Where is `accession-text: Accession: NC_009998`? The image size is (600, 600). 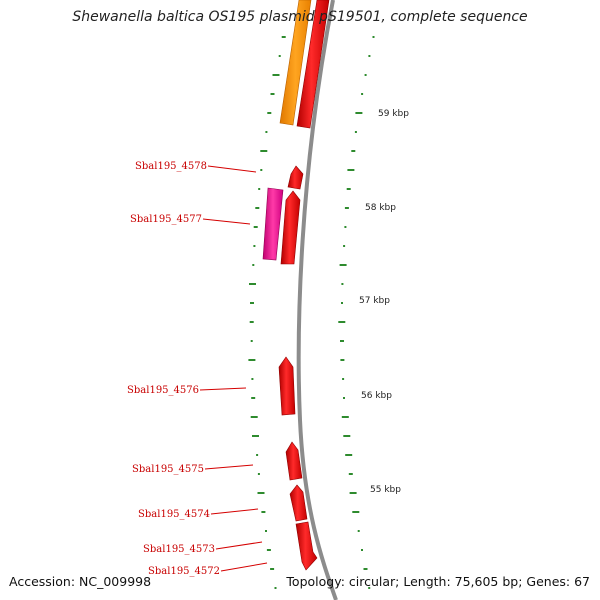 accession-text: Accession: NC_009998 is located at coordinates (80, 581).